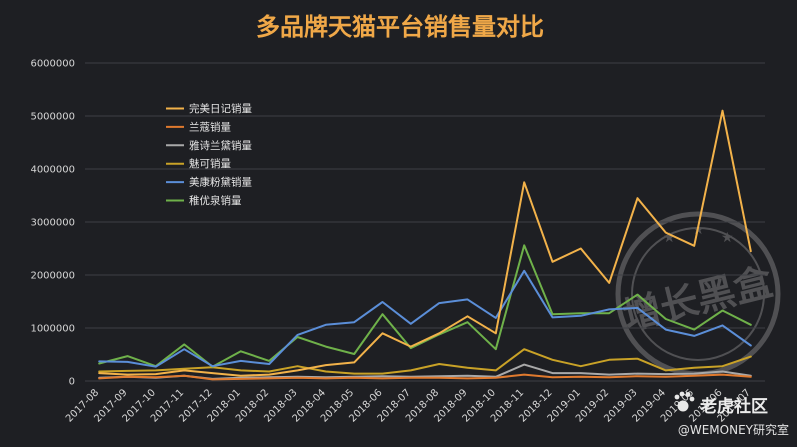 The width and height of the screenshot is (797, 447). I want to click on legend-label: 兰蔻销量, so click(210, 126).